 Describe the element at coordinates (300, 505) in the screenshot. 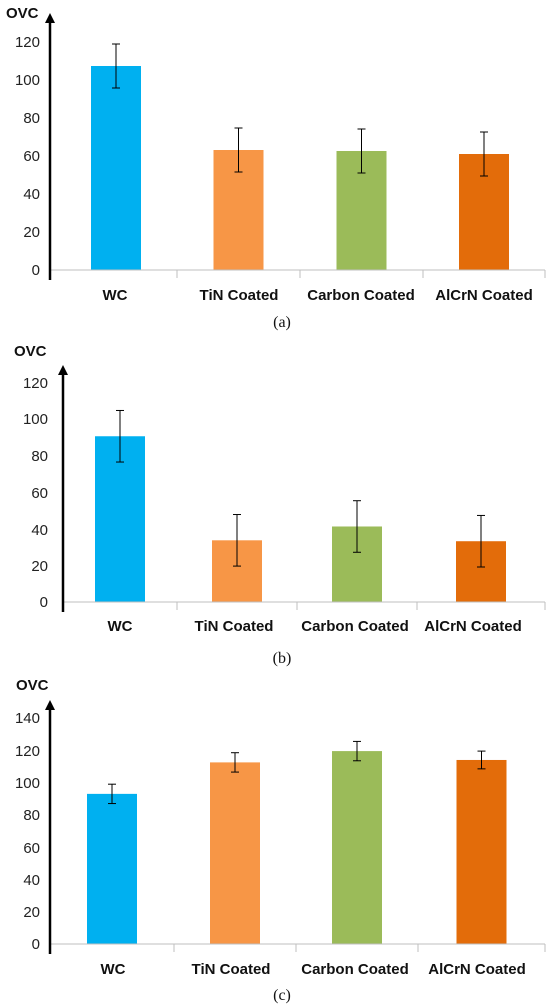

I see `bars` at that location.